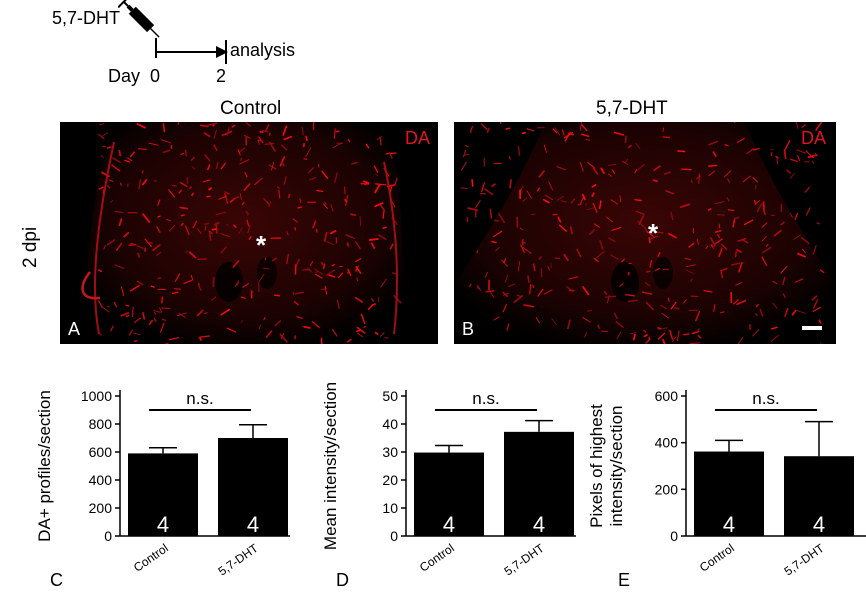  Describe the element at coordinates (390, 452) in the screenshot. I see `y-tick-label: 30` at that location.